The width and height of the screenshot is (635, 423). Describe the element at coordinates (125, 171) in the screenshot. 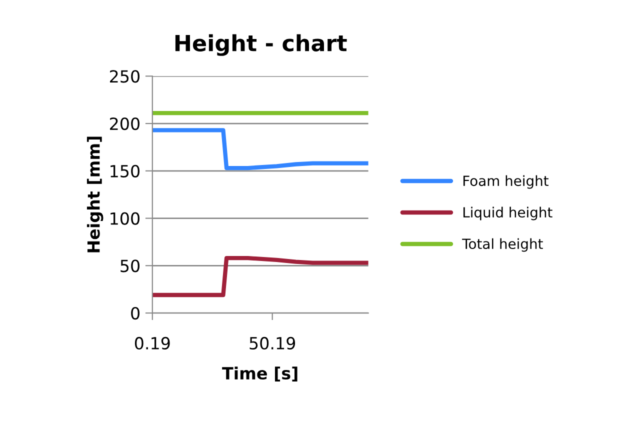

I see `y-tick-label: 150` at that location.